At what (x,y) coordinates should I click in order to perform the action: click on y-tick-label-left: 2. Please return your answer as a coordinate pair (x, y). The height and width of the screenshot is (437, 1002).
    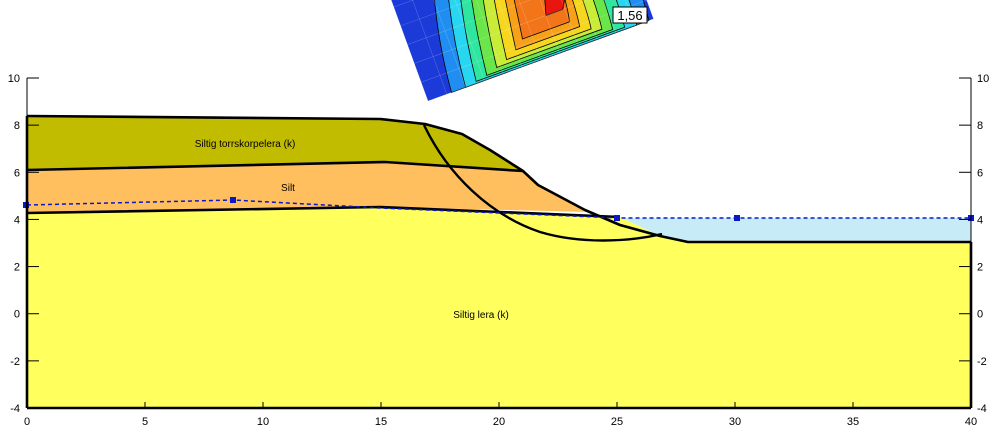
    Looking at the image, I should click on (17, 268).